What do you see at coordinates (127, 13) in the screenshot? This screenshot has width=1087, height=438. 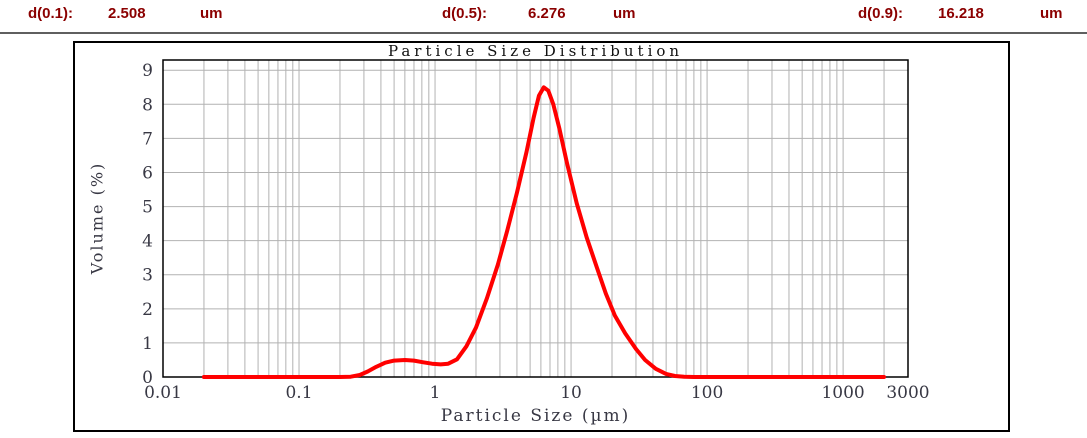 I see `d10-value: 2.508` at bounding box center [127, 13].